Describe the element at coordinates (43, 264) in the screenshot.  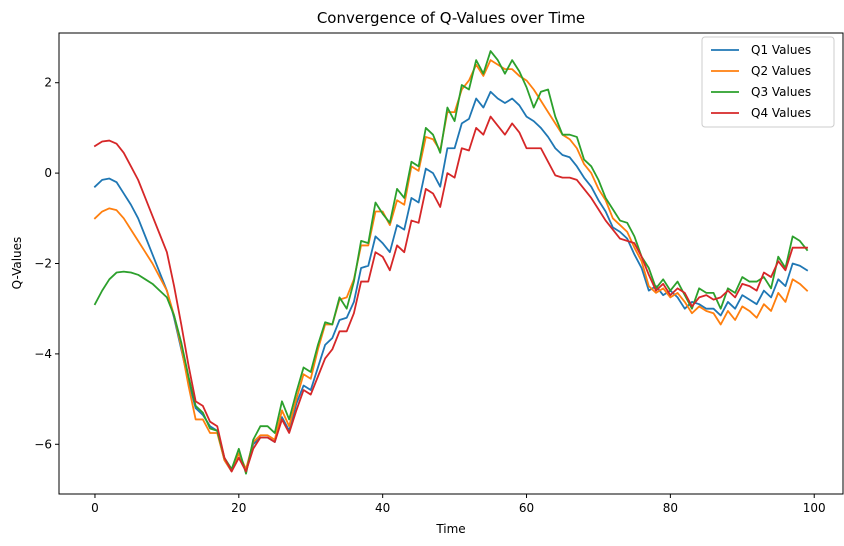
I see `y-tick-label: −2` at that location.